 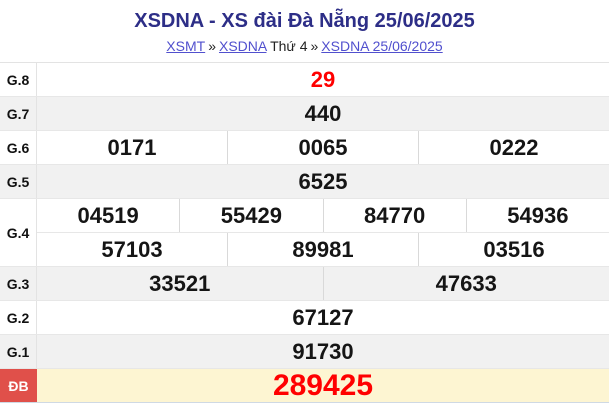 What do you see at coordinates (185, 46) in the screenshot?
I see `breadcrumb-link-xsmt: XSMT` at bounding box center [185, 46].